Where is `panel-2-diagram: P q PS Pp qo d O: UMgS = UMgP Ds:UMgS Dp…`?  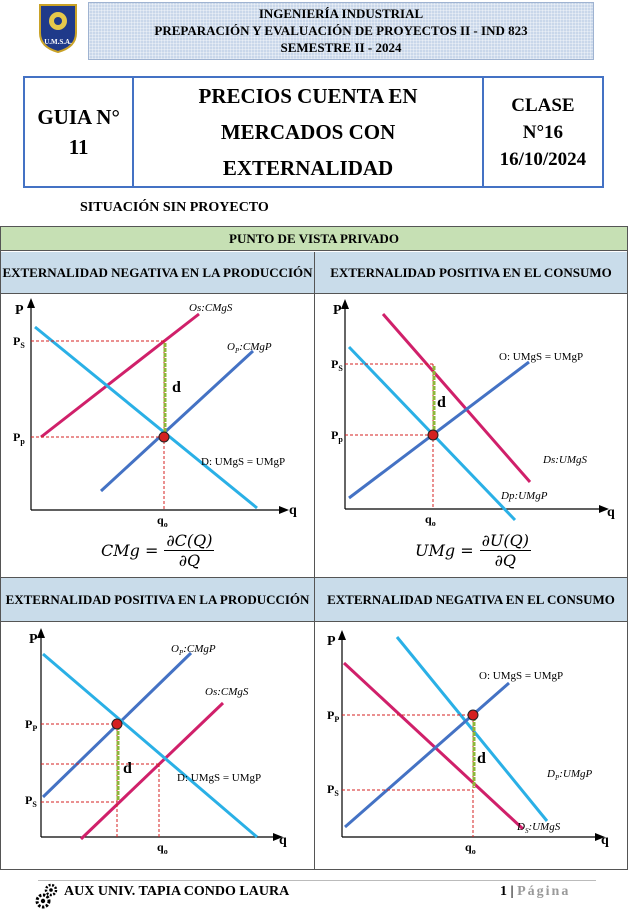
panel-2-diagram: P q PS Pp qo d O: UMgS = UMgP Ds:UMgS Dp… is located at coordinates (473, 413).